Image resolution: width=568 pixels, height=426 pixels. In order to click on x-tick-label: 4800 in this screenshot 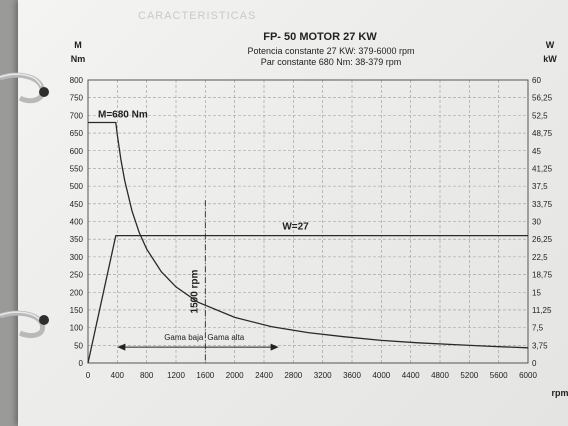, I will do `click(440, 375)`.